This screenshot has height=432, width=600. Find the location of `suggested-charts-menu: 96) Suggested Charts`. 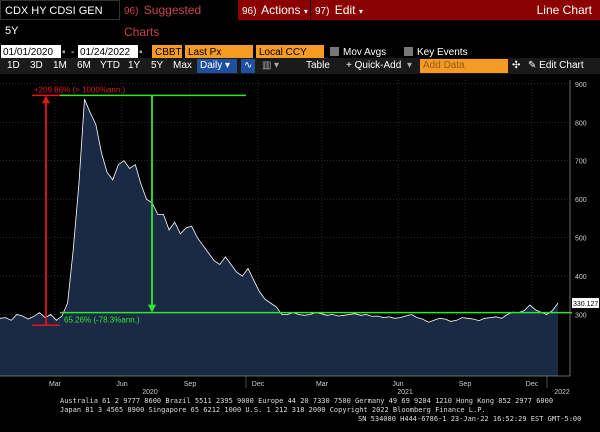

suggested-charts-menu: 96) Suggested Charts is located at coordinates (179, 19).